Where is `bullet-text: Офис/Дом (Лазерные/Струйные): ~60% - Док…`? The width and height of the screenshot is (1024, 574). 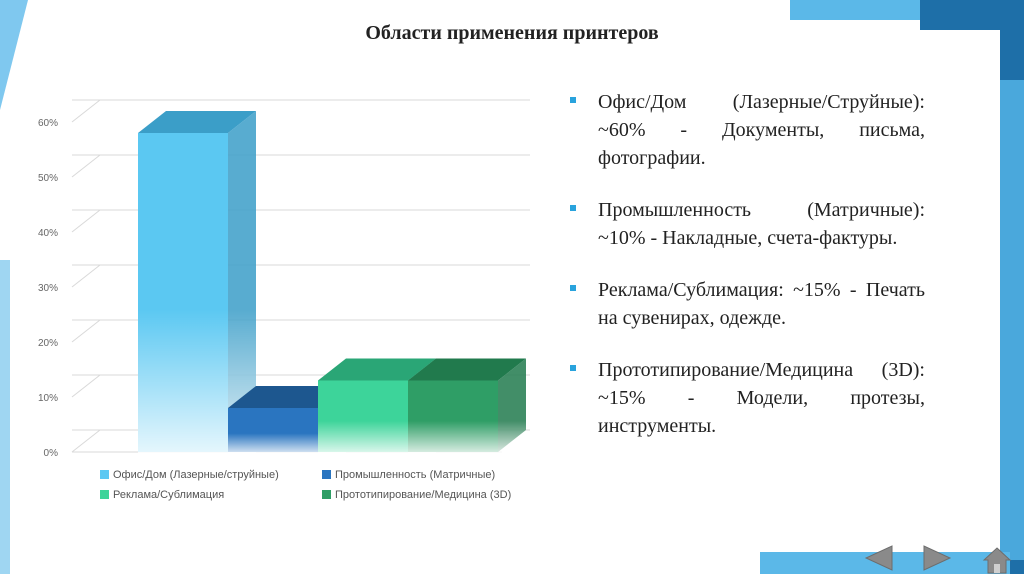
bullet-text: Офис/Дом (Лазерные/Струйные): ~60% - Док… is located at coordinates (761, 130).